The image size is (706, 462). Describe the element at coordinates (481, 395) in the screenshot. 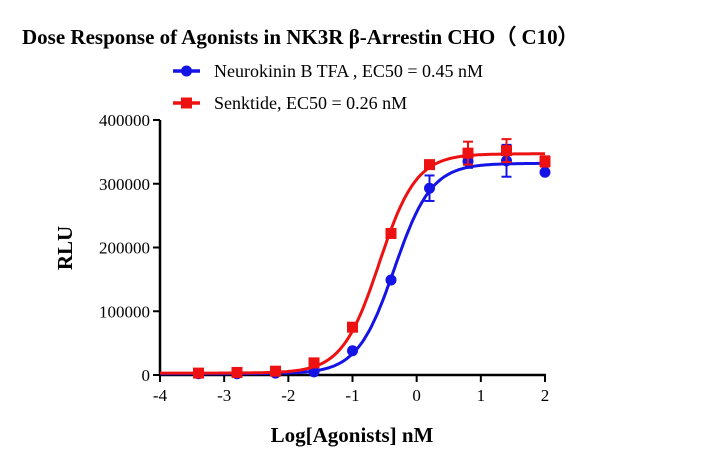

I see `x-tick-label: 1` at that location.